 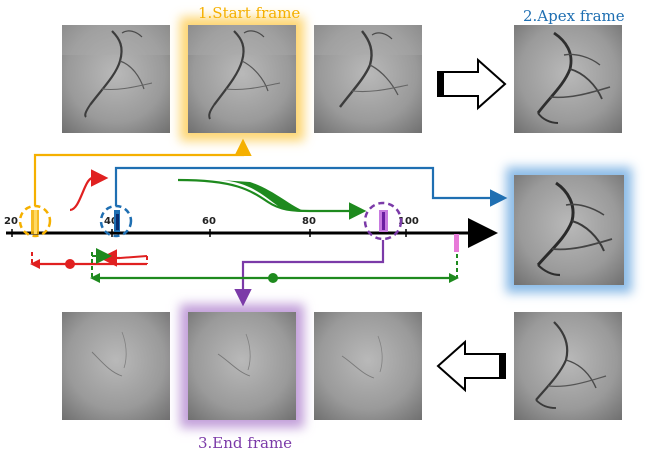 I want to click on apex-frame, so click(x=569, y=230).